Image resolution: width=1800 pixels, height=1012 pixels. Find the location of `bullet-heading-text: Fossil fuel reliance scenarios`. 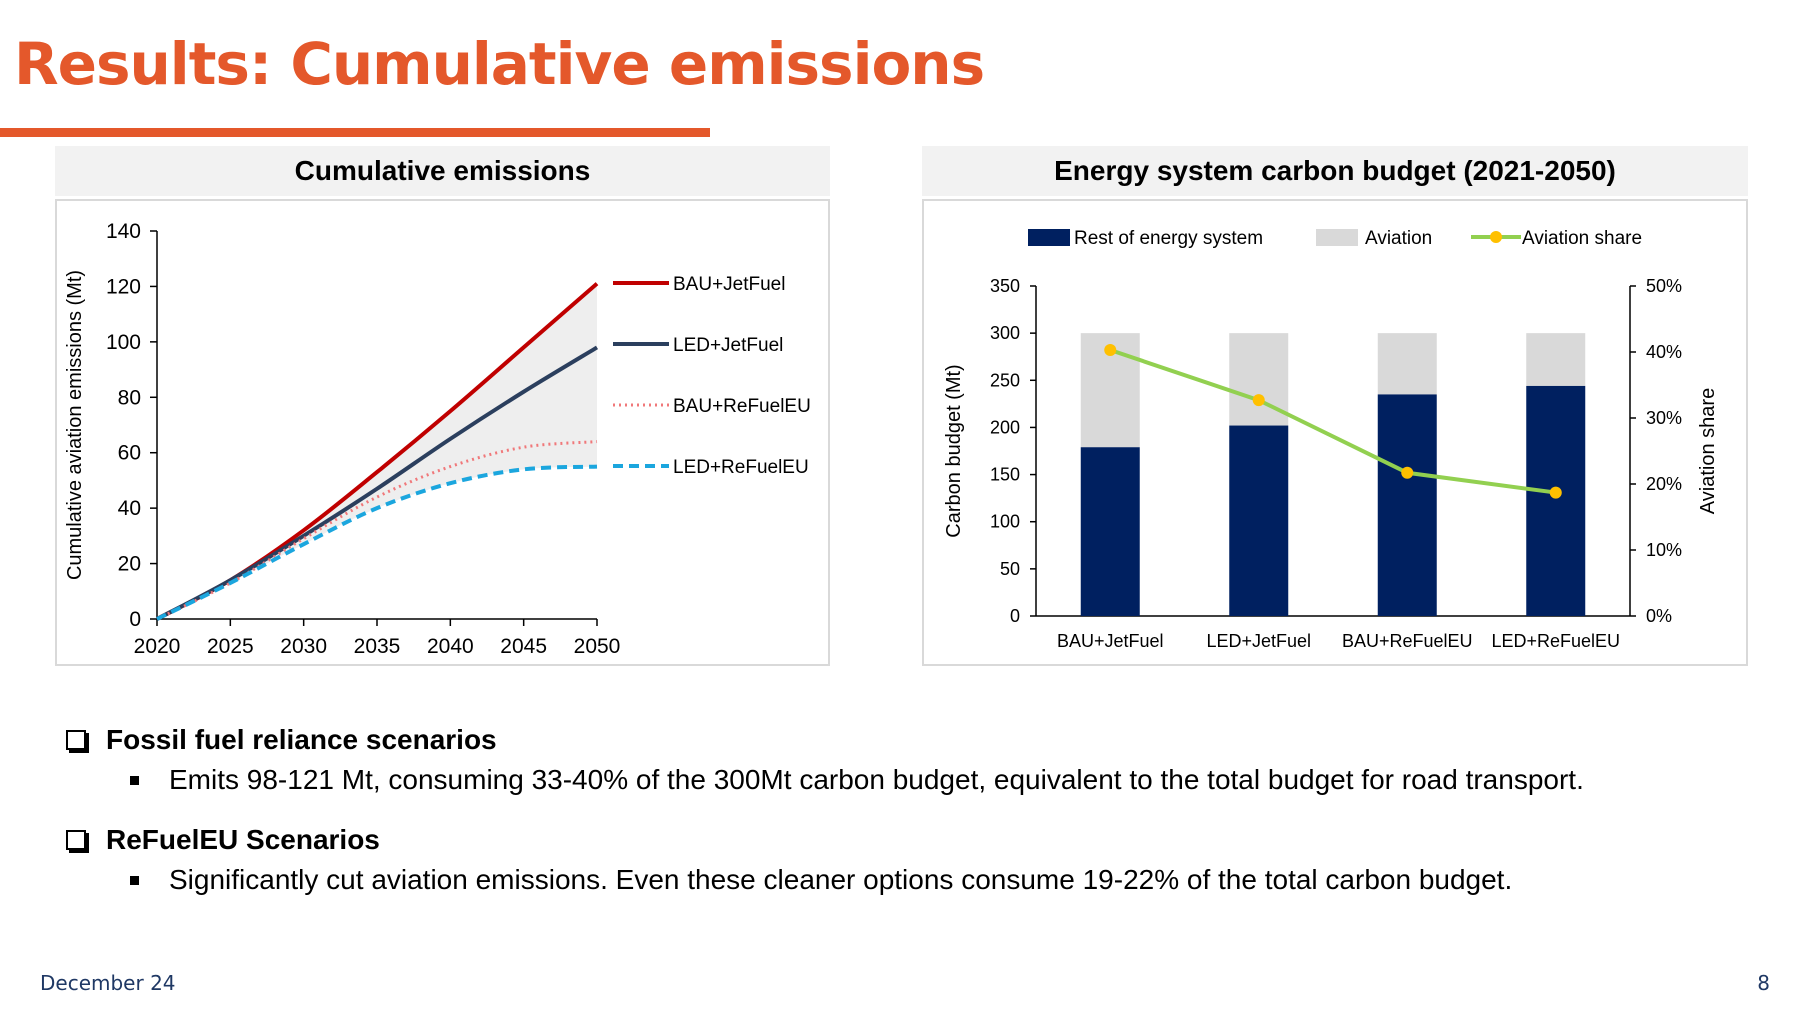

bullet-heading-text: Fossil fuel reliance scenarios is located at coordinates (301, 739).